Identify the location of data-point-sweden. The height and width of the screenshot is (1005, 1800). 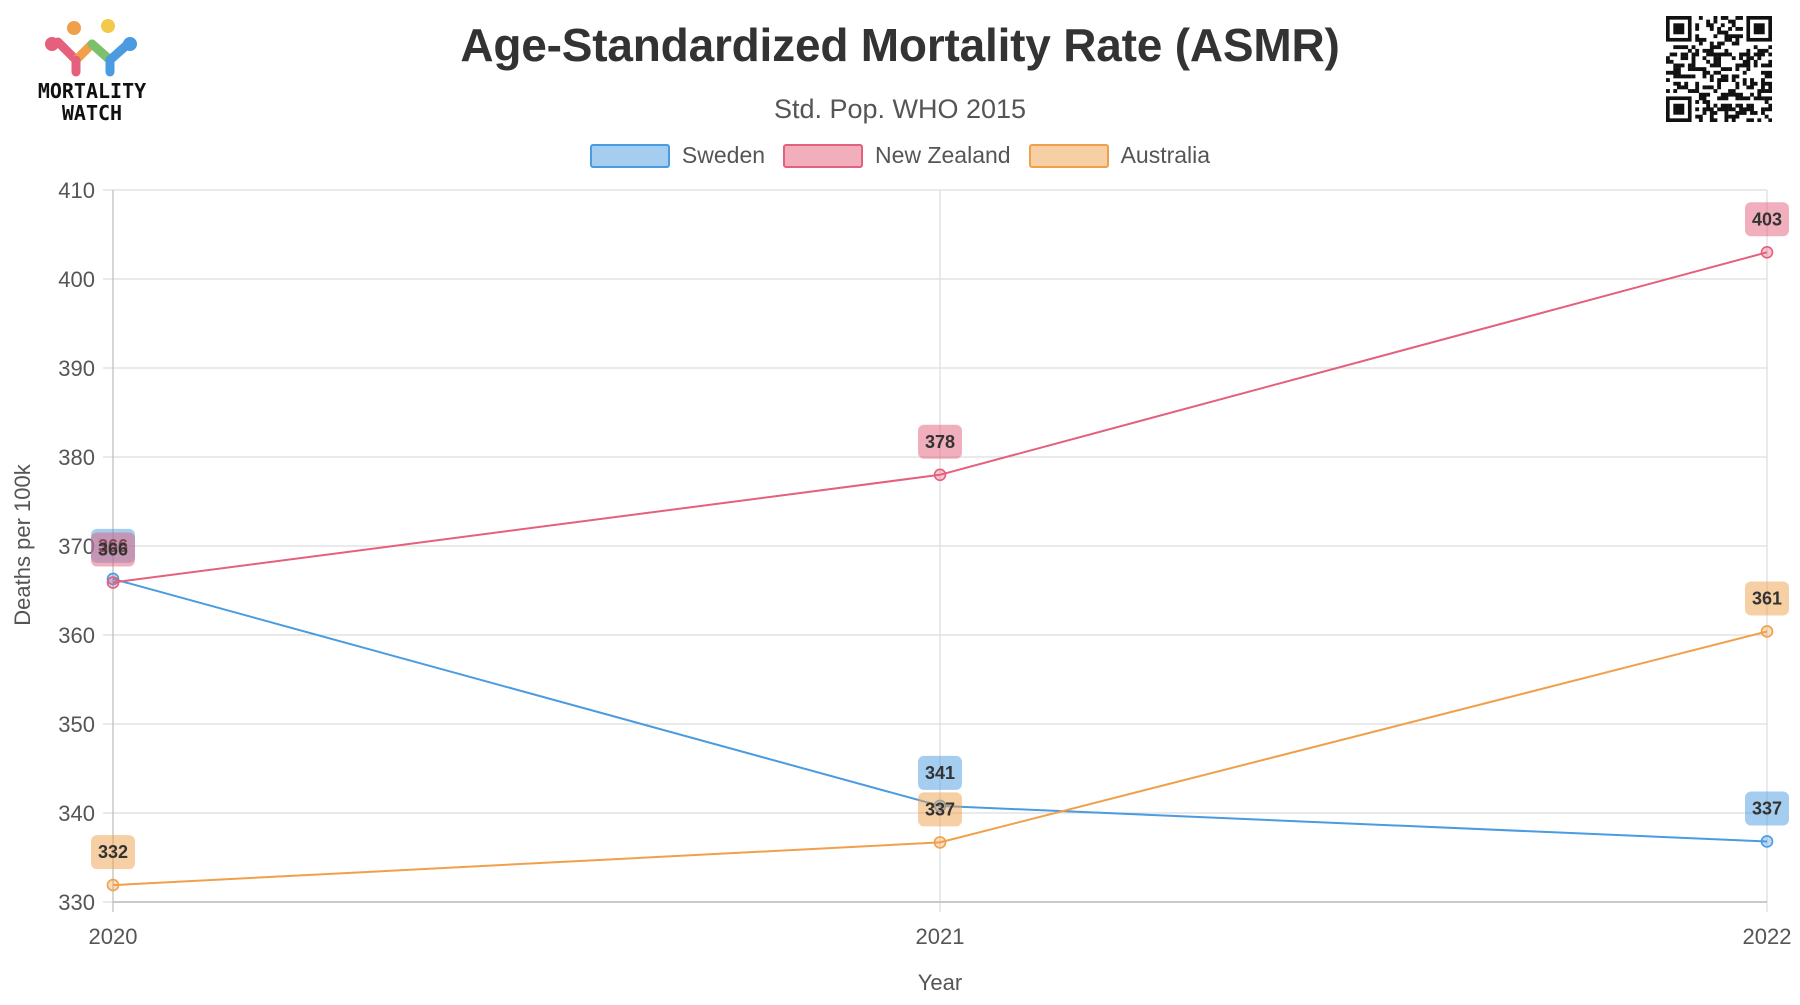
(1767, 841).